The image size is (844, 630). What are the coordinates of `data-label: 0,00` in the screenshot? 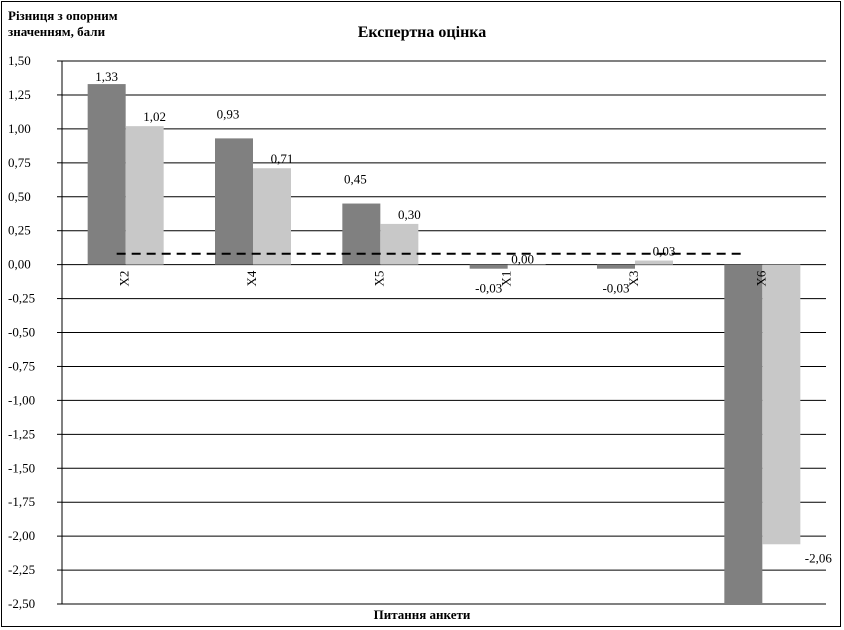 It's located at (522, 259).